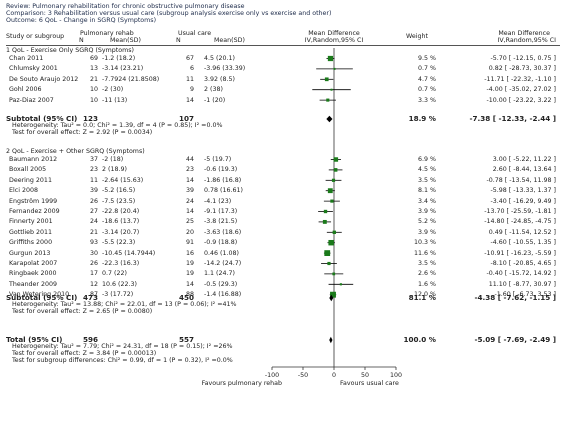  I want to click on col-md-method2: IV,Random,95% CI, so click(527, 40).